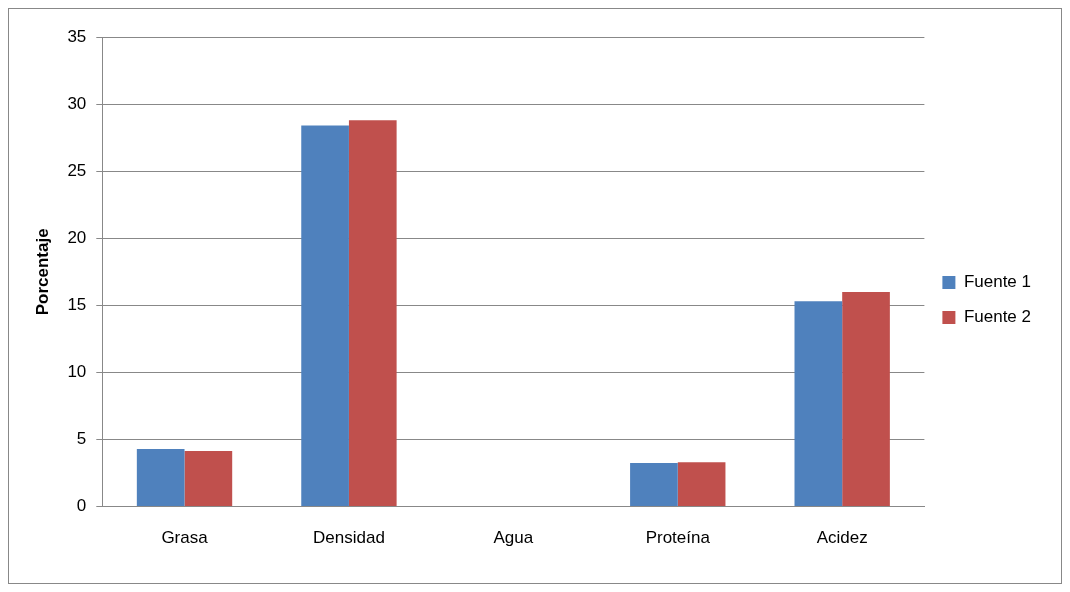 This screenshot has width=1070, height=592. What do you see at coordinates (77, 103) in the screenshot?
I see `y-tick-label: 30` at bounding box center [77, 103].